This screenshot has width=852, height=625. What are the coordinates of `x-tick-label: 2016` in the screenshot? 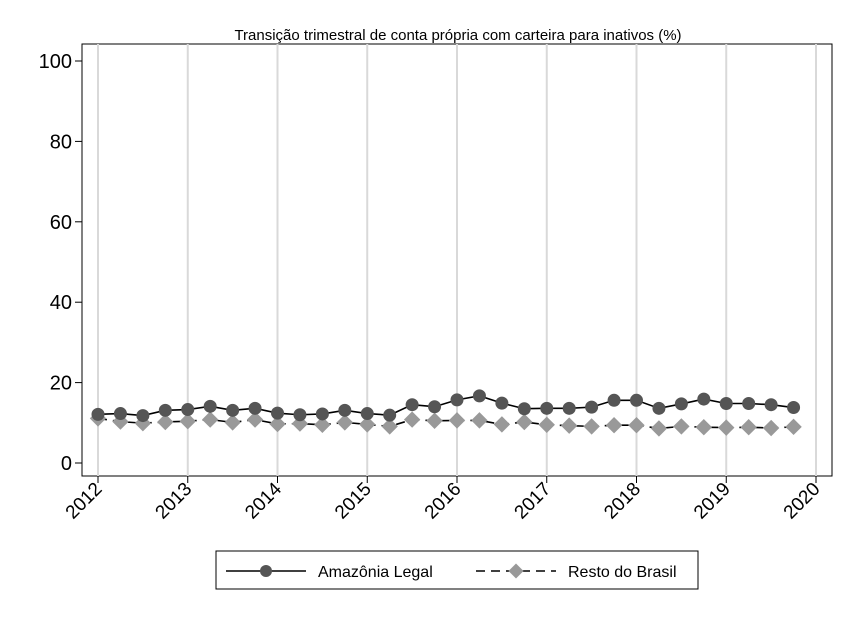 It's located at (443, 501).